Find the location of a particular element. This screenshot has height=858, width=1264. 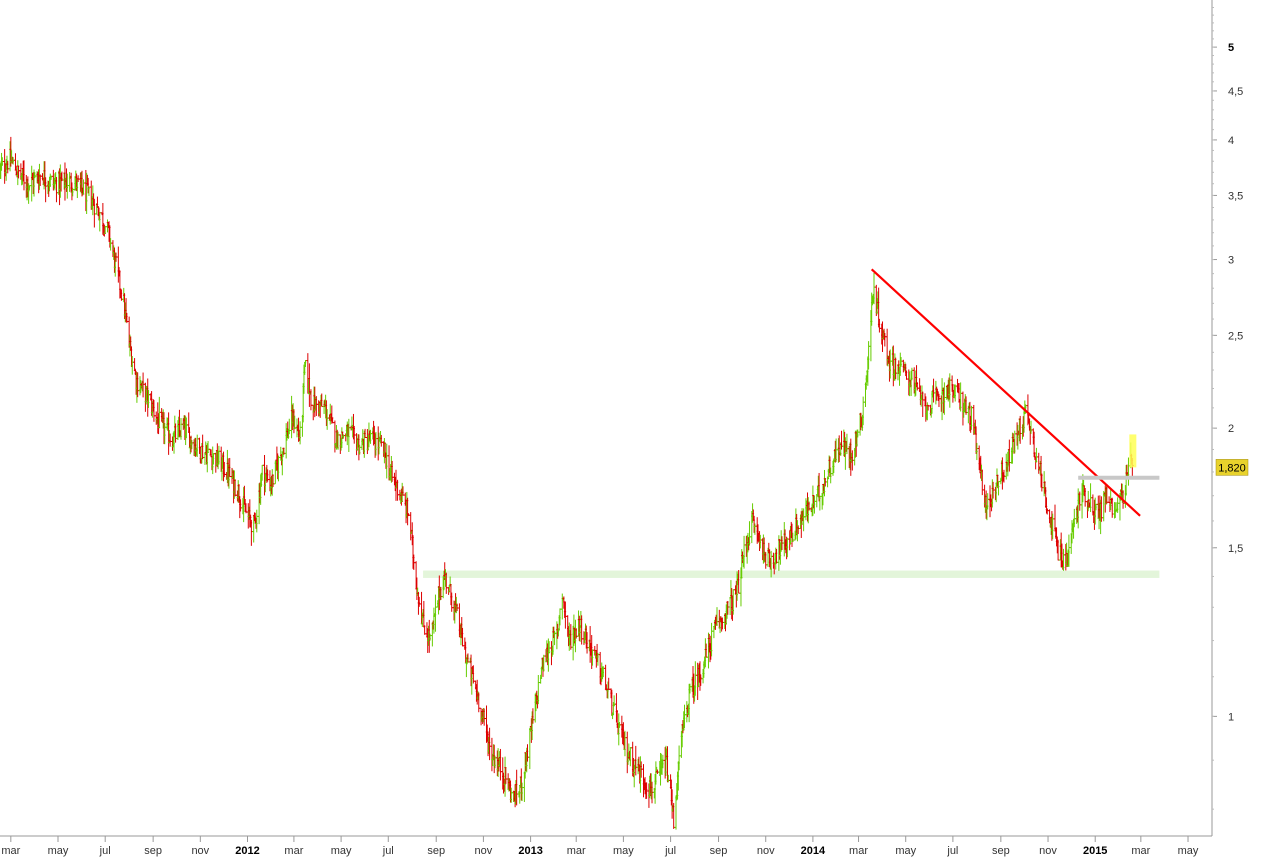

x-tick-label: 2015 is located at coordinates (1095, 851).